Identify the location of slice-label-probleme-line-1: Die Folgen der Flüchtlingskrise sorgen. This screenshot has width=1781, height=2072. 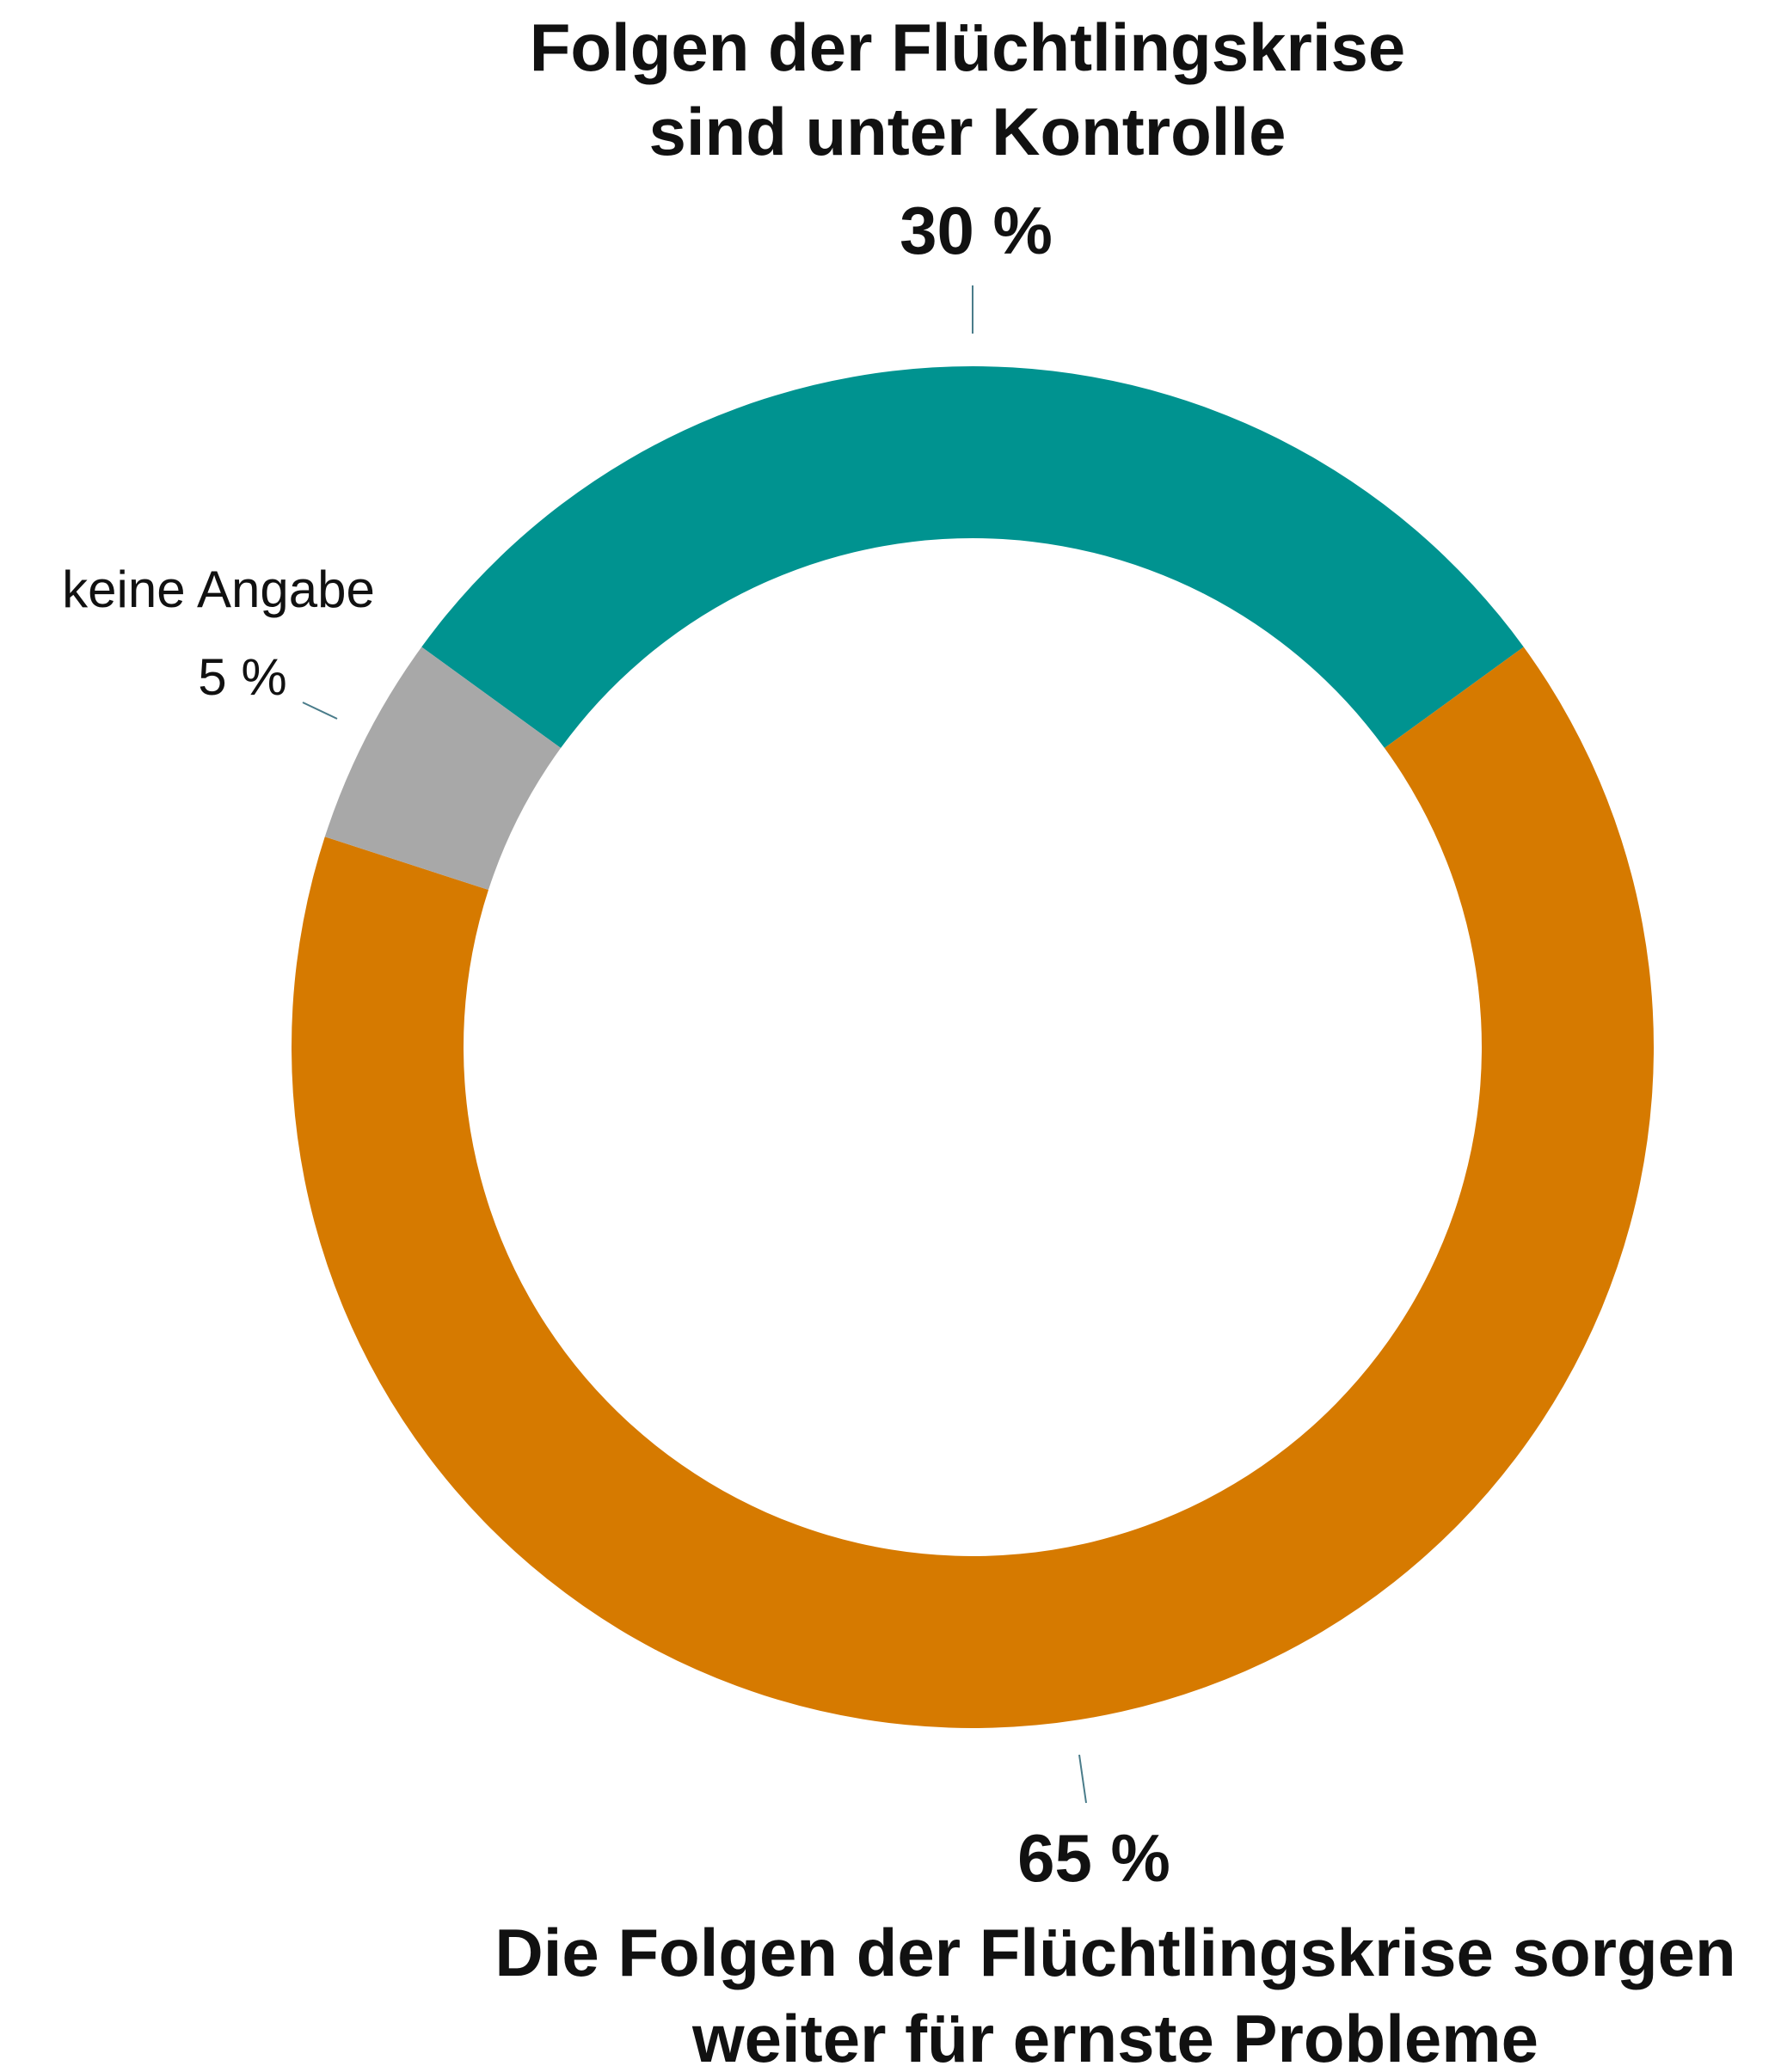
(1114, 1952).